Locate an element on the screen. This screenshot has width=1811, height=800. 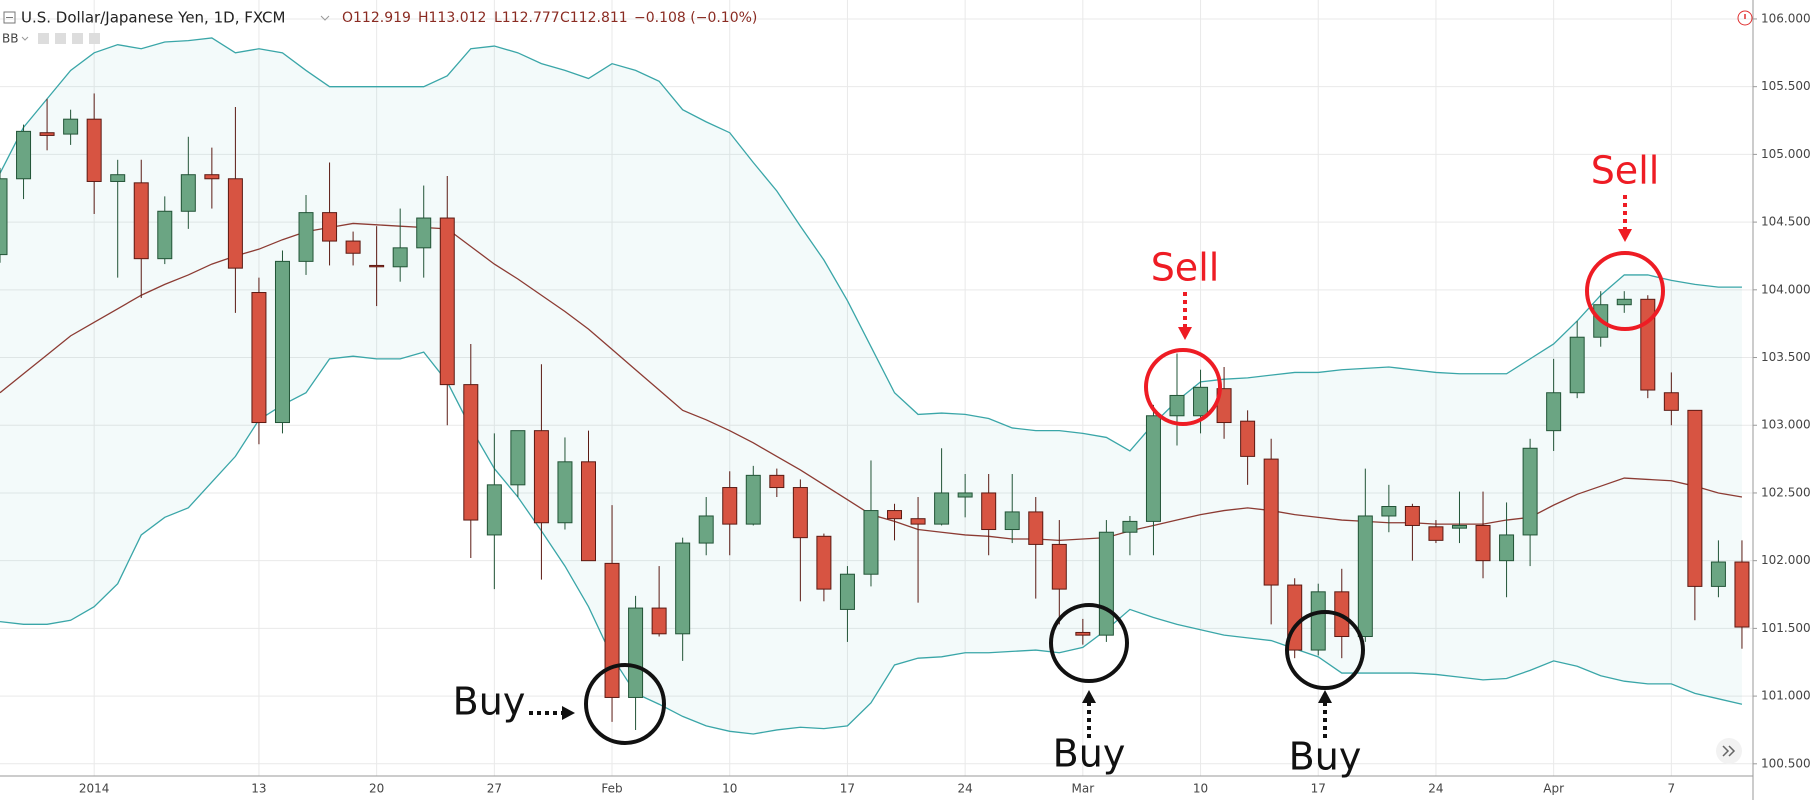
change-value: −0.108 (−0.10%) is located at coordinates (695, 18).